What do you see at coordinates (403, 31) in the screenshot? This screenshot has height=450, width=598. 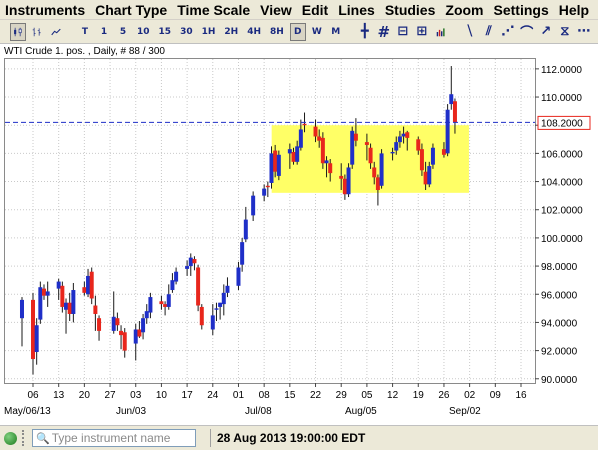 I see `zoom-out-icon: ⊟` at bounding box center [403, 31].